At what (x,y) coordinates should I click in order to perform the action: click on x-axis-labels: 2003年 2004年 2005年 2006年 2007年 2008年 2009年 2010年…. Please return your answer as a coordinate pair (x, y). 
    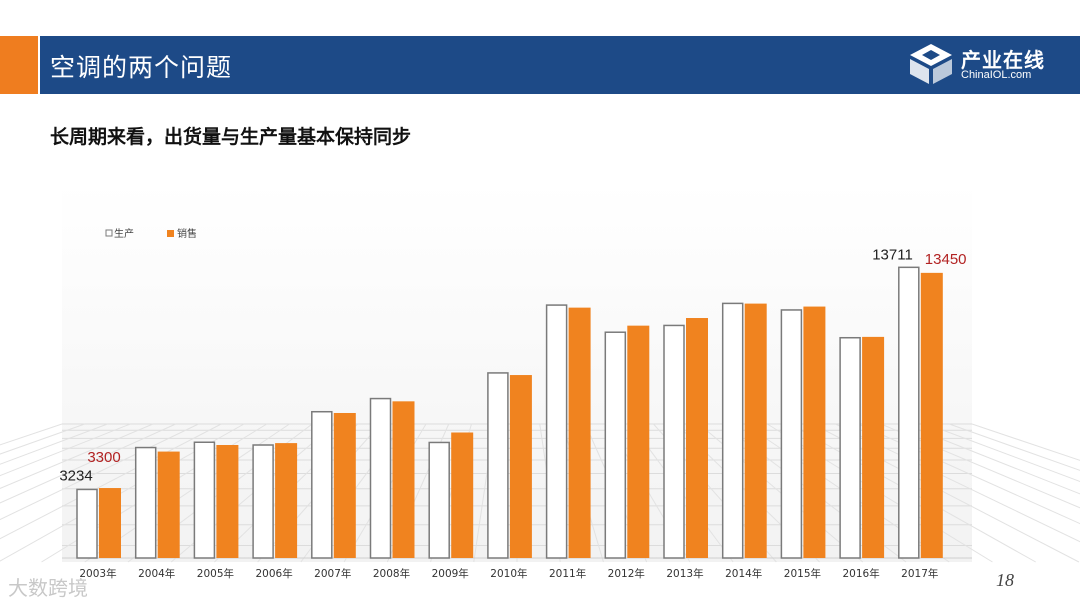
    Looking at the image, I should click on (508, 573).